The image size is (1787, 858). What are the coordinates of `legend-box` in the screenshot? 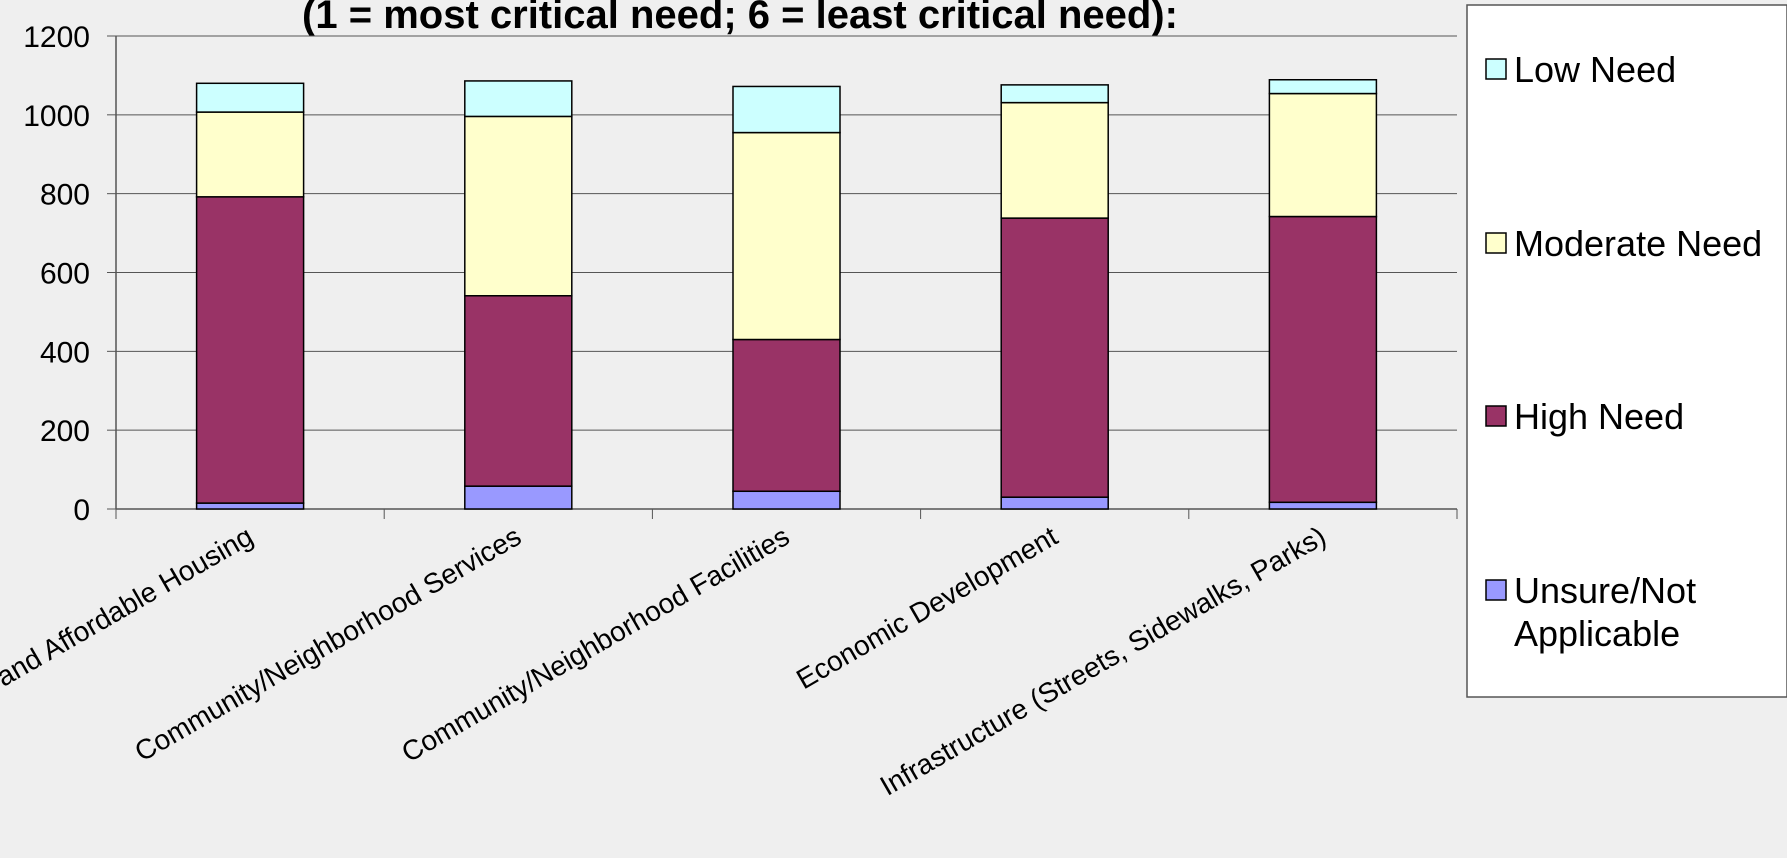 It's located at (1626, 351).